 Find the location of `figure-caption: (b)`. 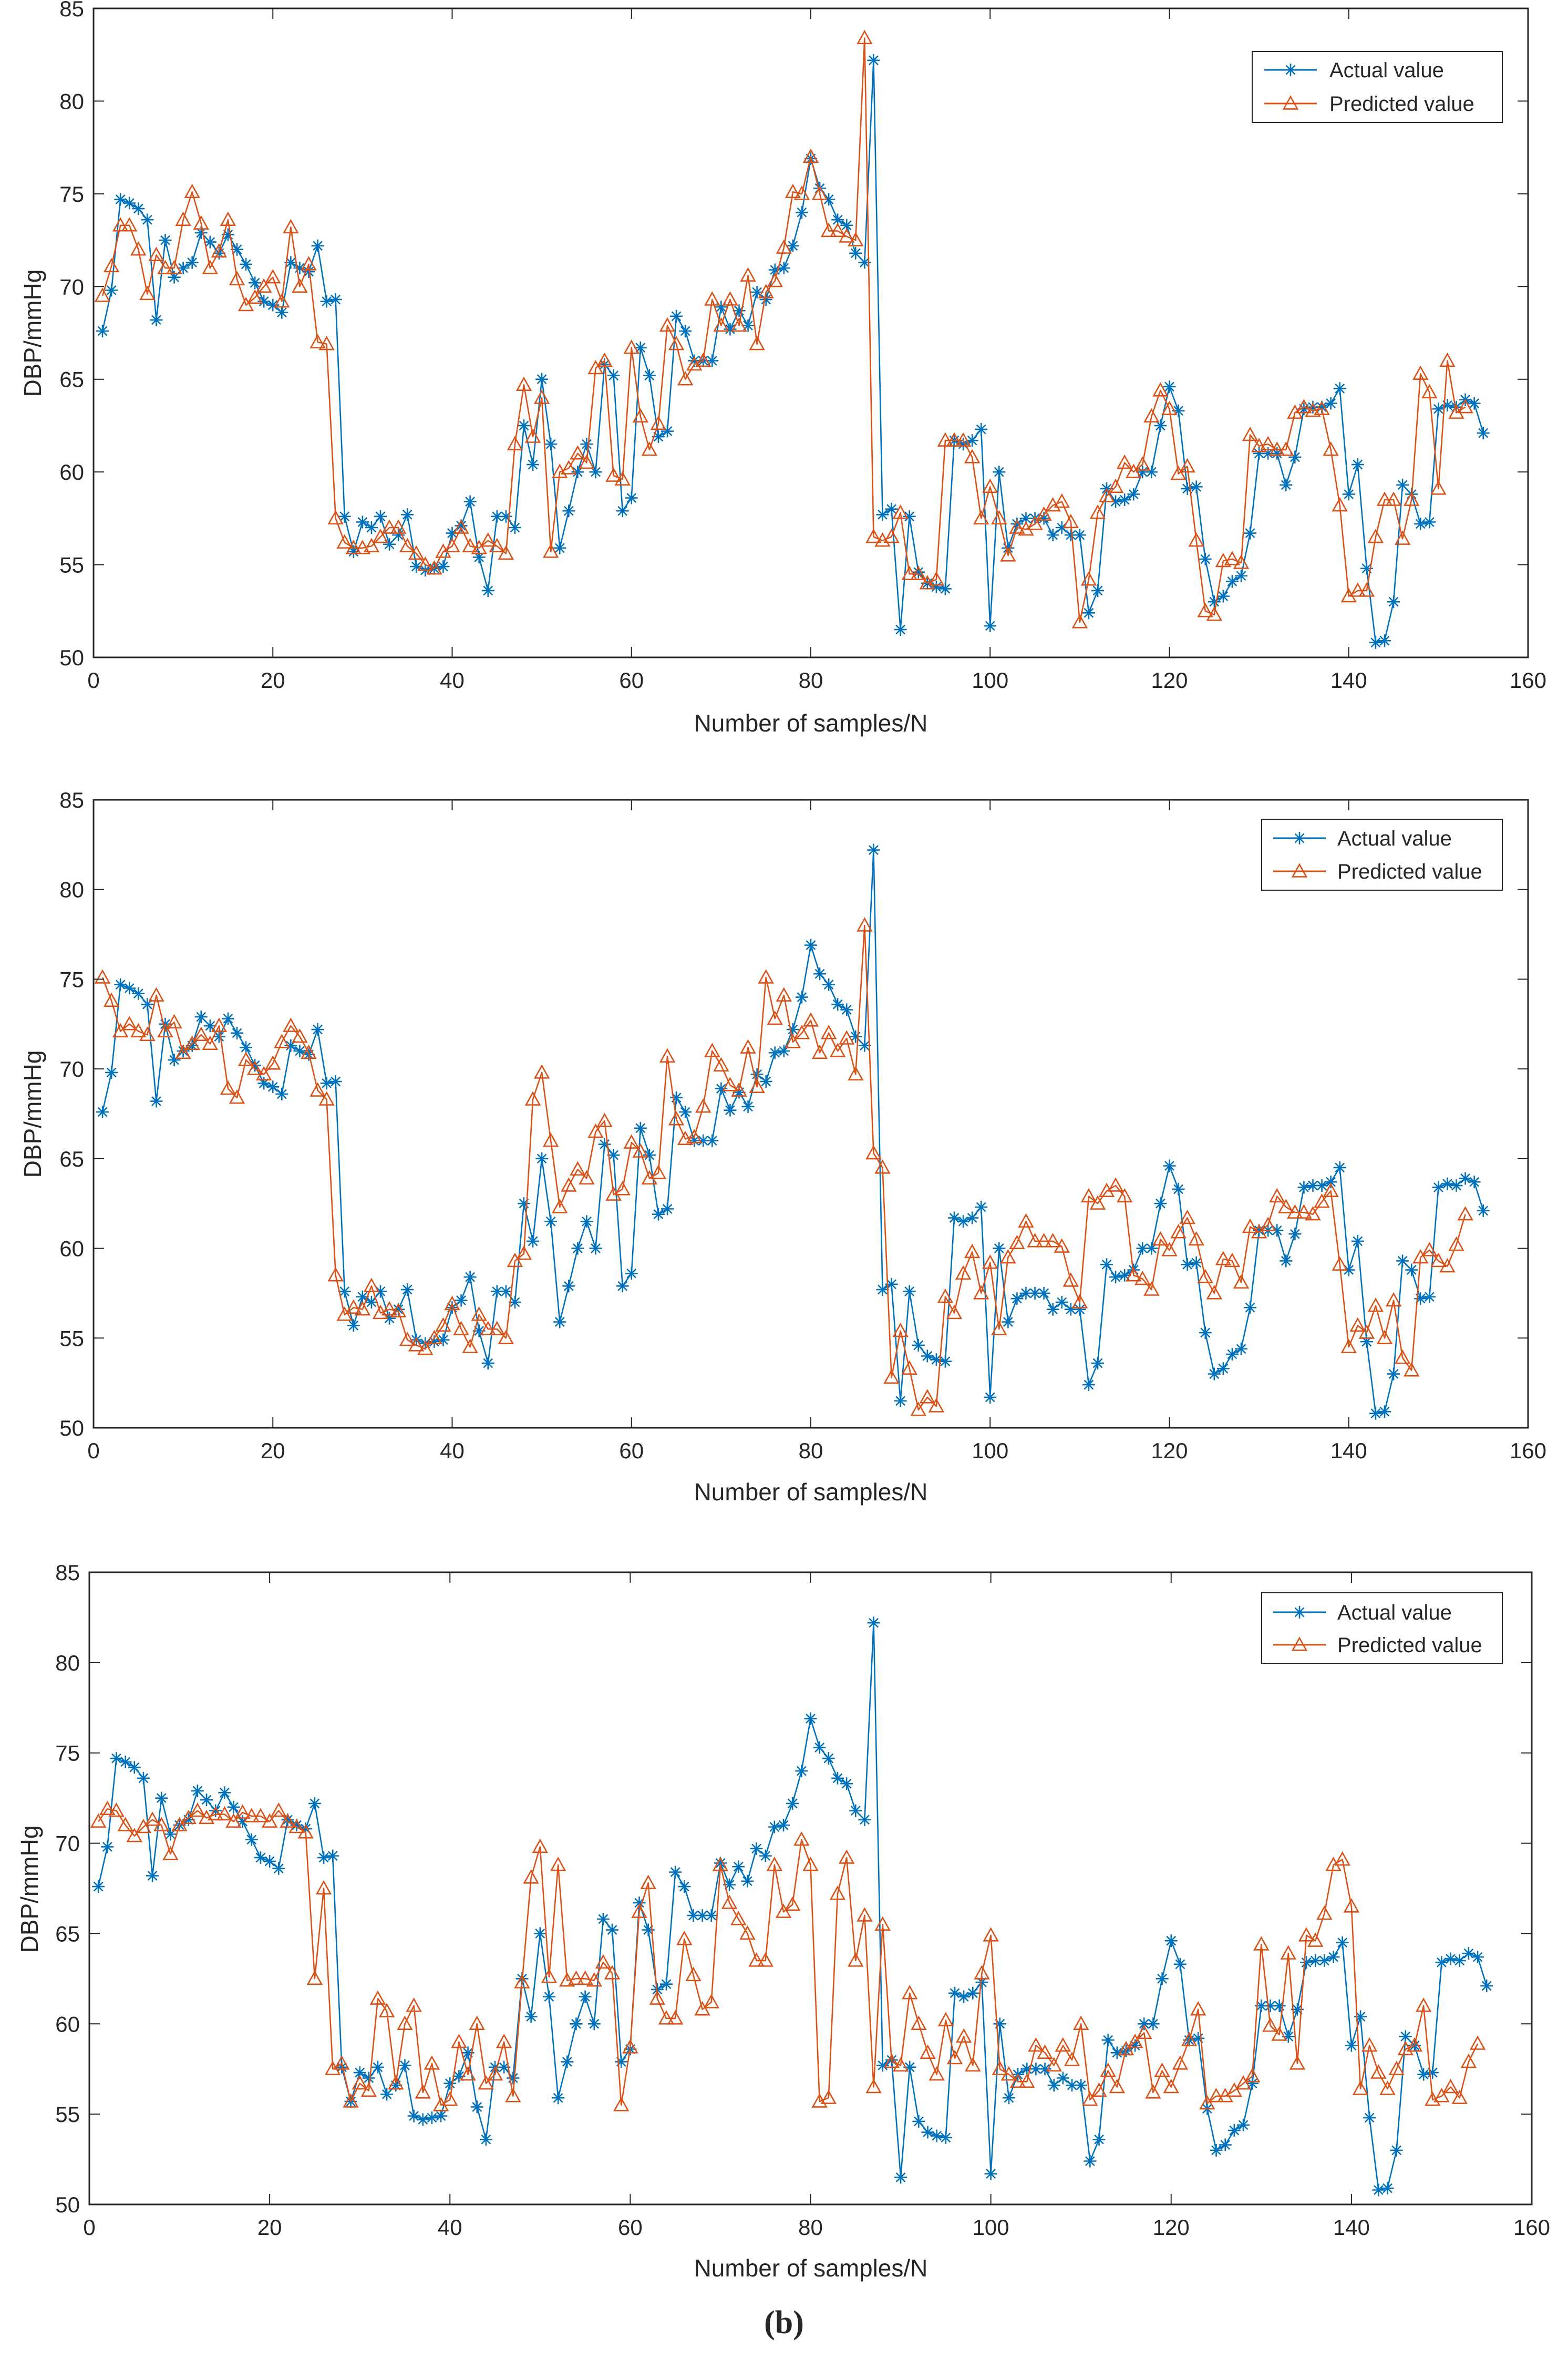

figure-caption: (b) is located at coordinates (784, 2323).